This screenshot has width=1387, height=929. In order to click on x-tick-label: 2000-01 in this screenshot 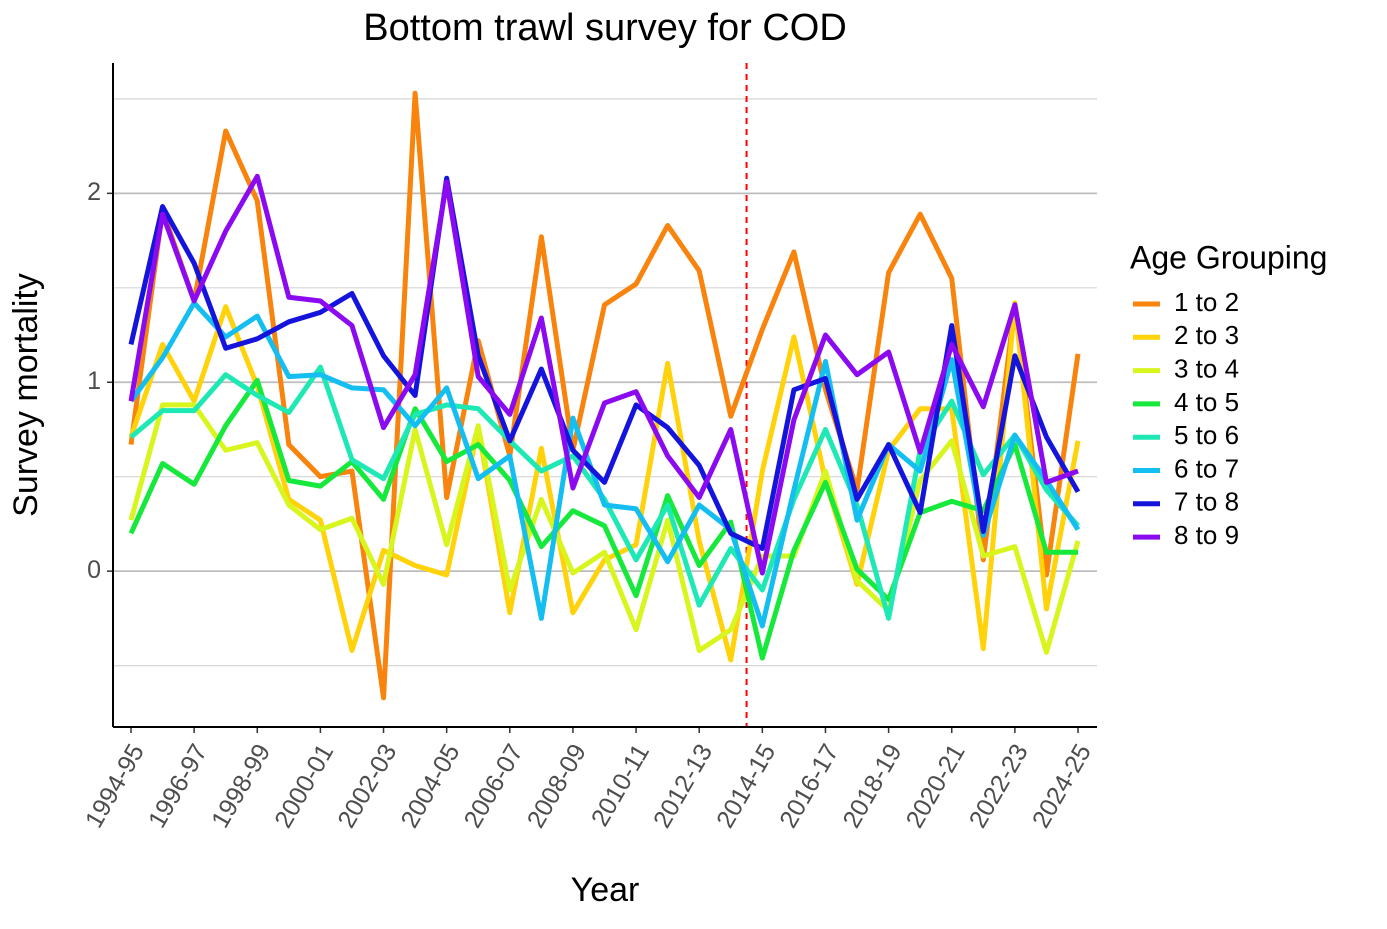, I will do `click(304, 785)`.